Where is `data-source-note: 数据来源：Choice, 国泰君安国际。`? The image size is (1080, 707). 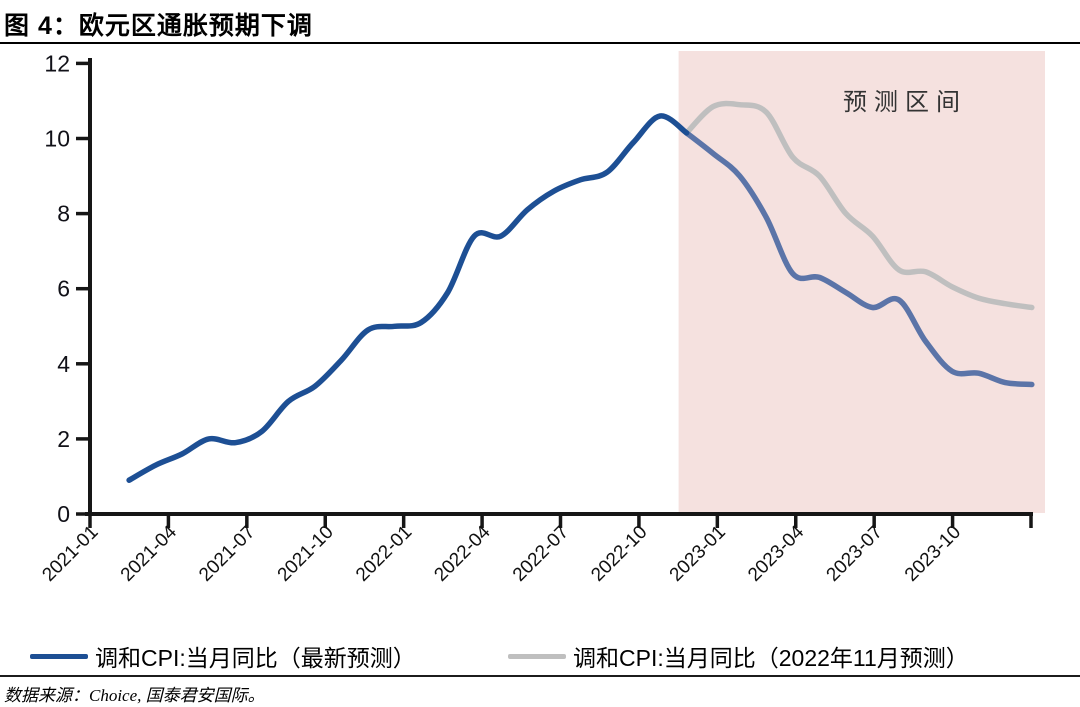
data-source-note: 数据来源：Choice, 国泰君安国际。 is located at coordinates (134, 695).